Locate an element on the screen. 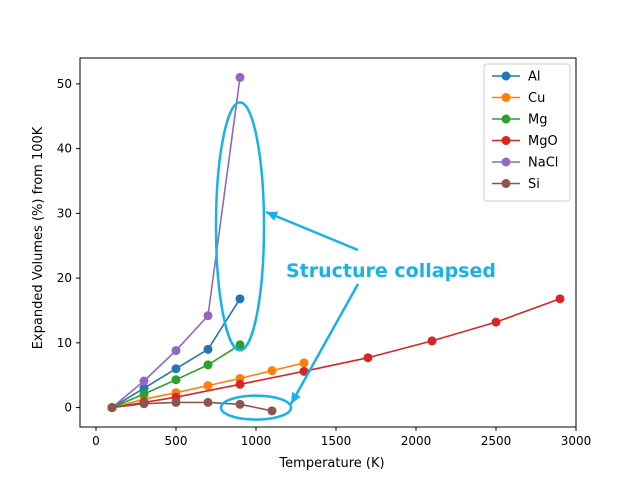  annotation-arrow-upper is located at coordinates (312, 231).